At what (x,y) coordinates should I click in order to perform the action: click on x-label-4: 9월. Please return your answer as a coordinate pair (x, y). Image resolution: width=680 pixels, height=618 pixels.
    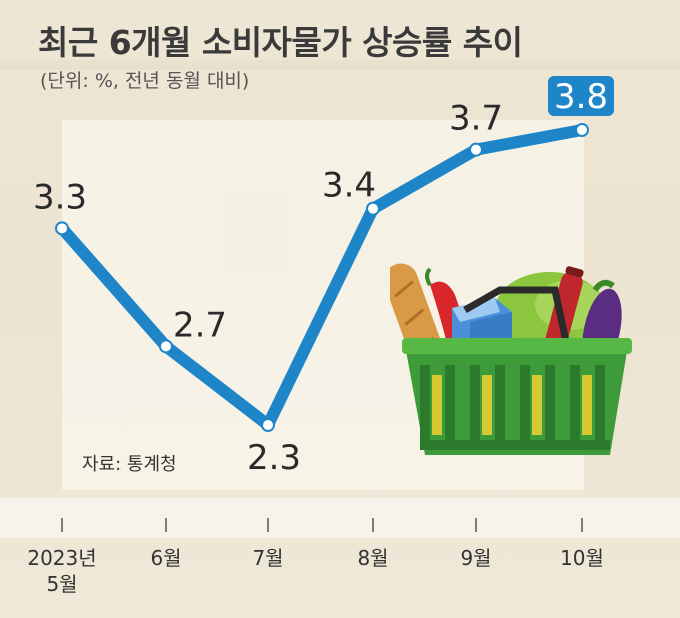
    Looking at the image, I should click on (475, 558).